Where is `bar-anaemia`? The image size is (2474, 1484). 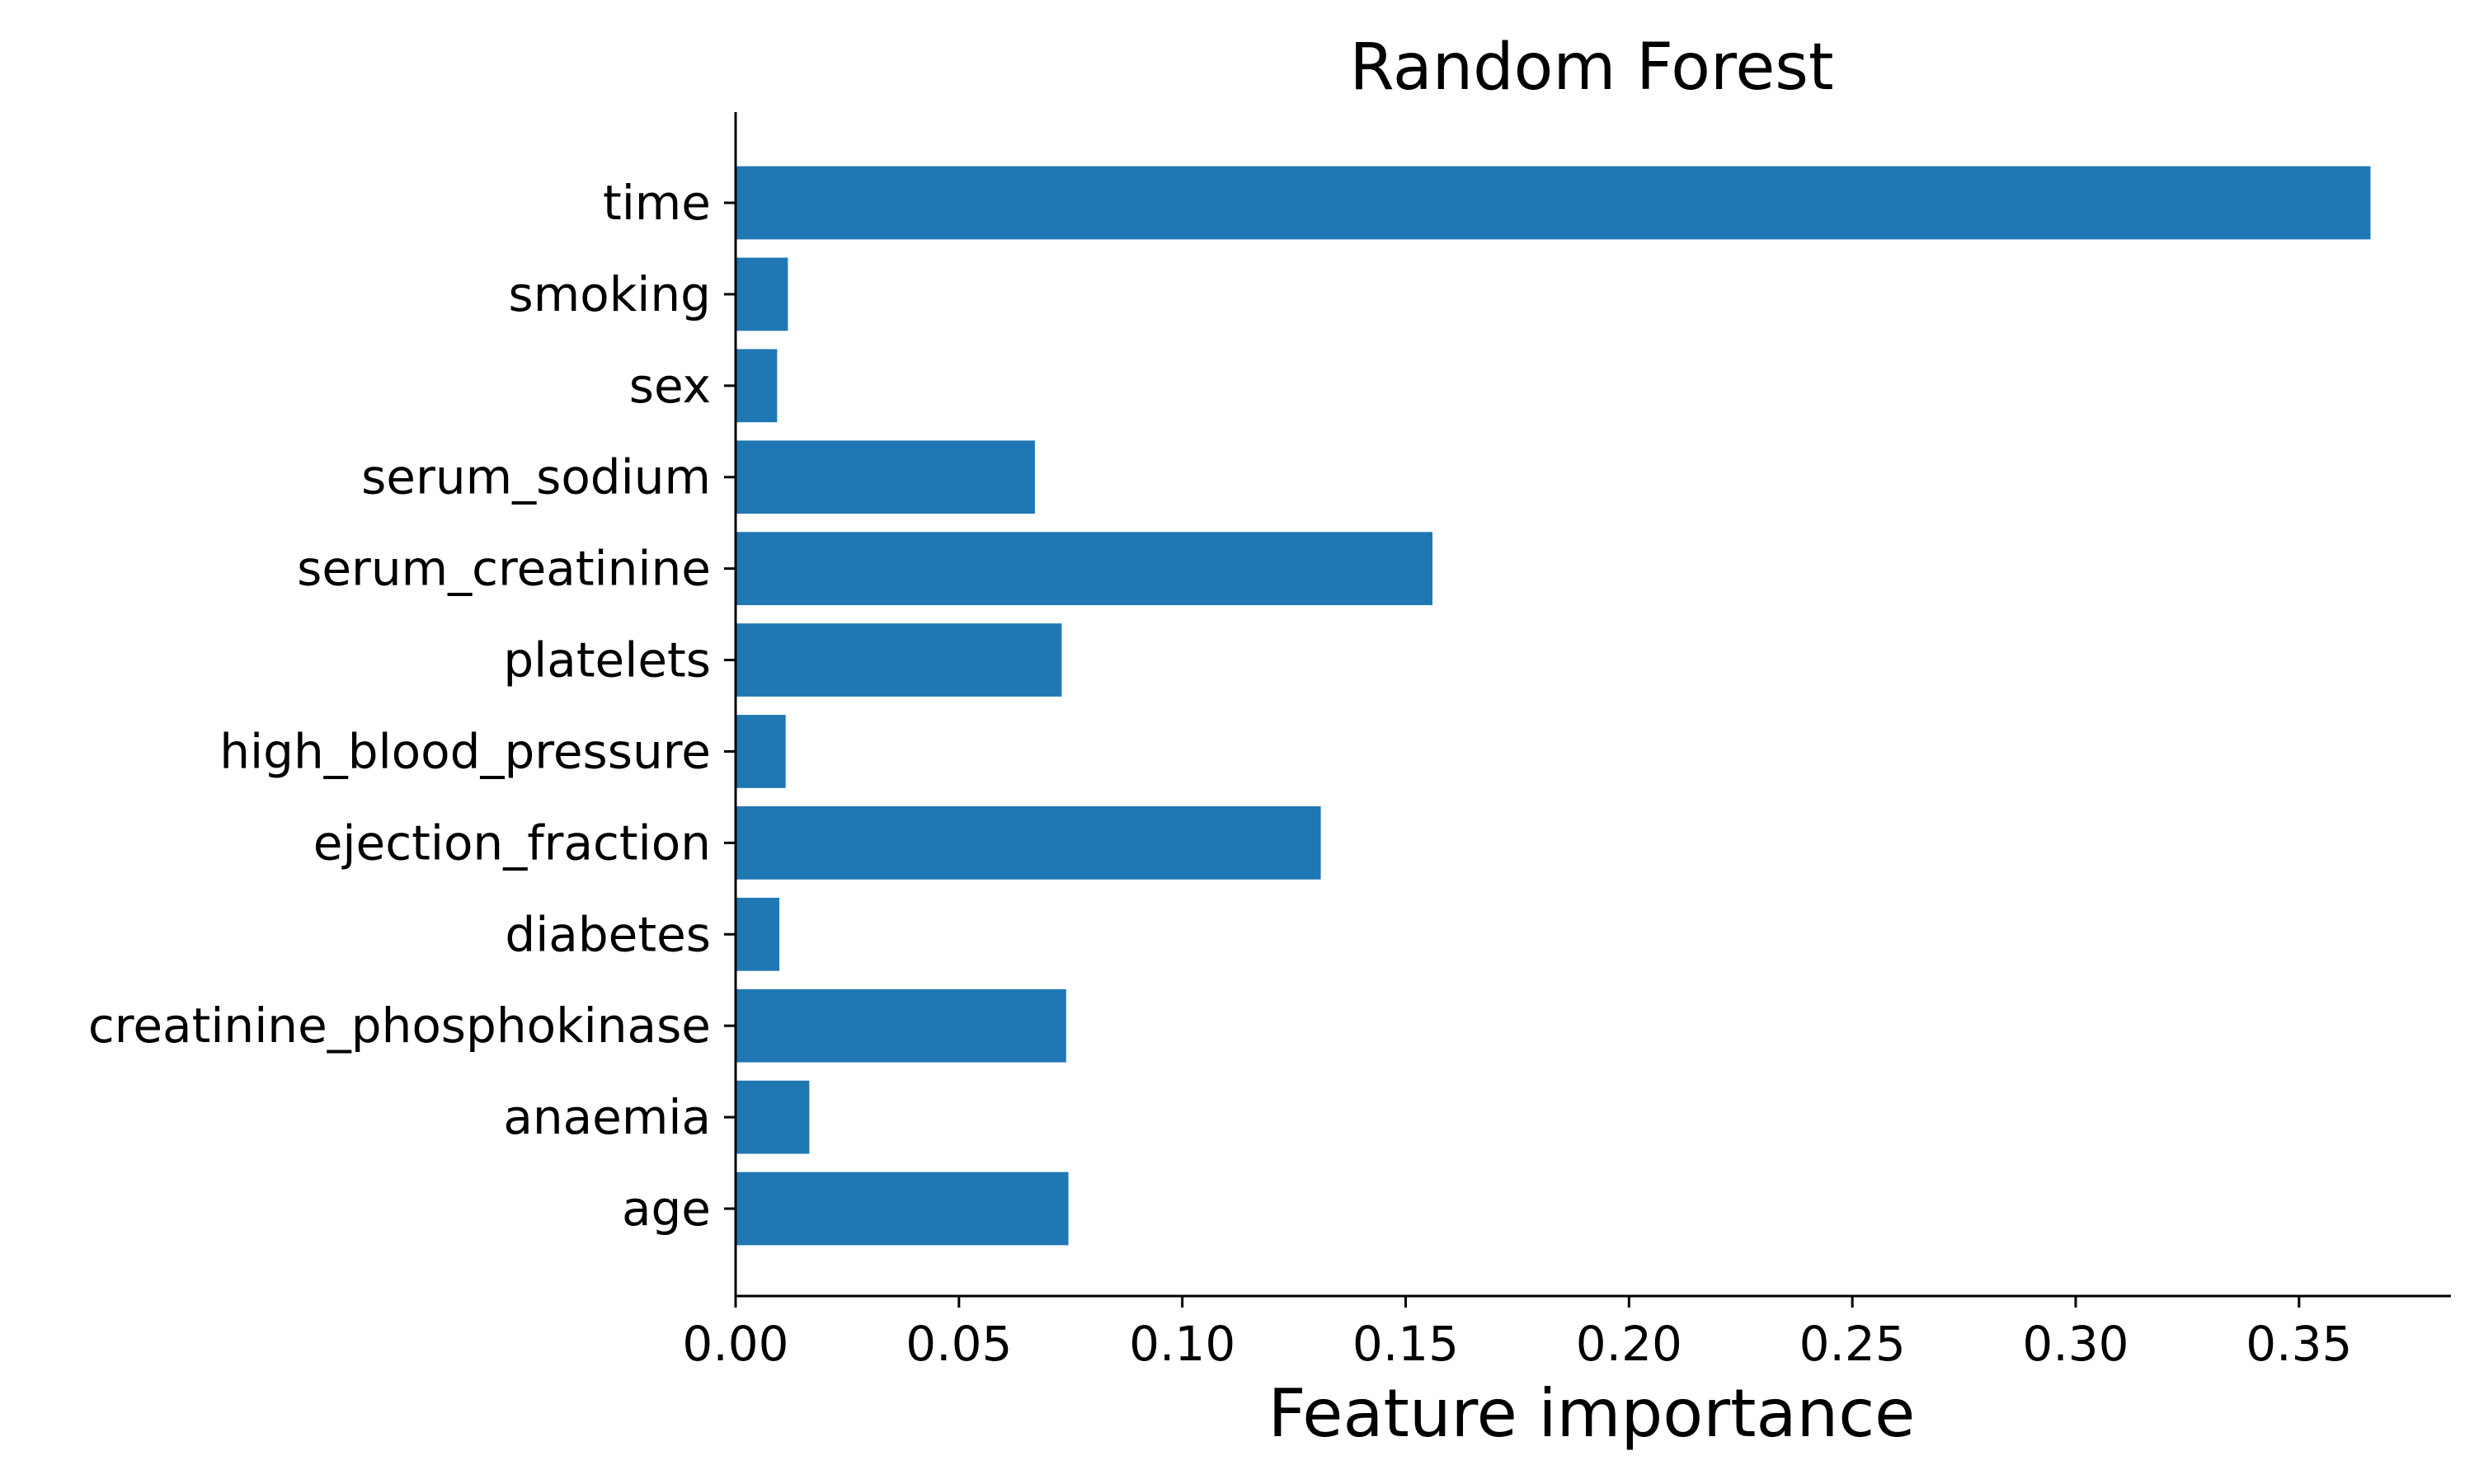
bar-anaemia is located at coordinates (773, 1117).